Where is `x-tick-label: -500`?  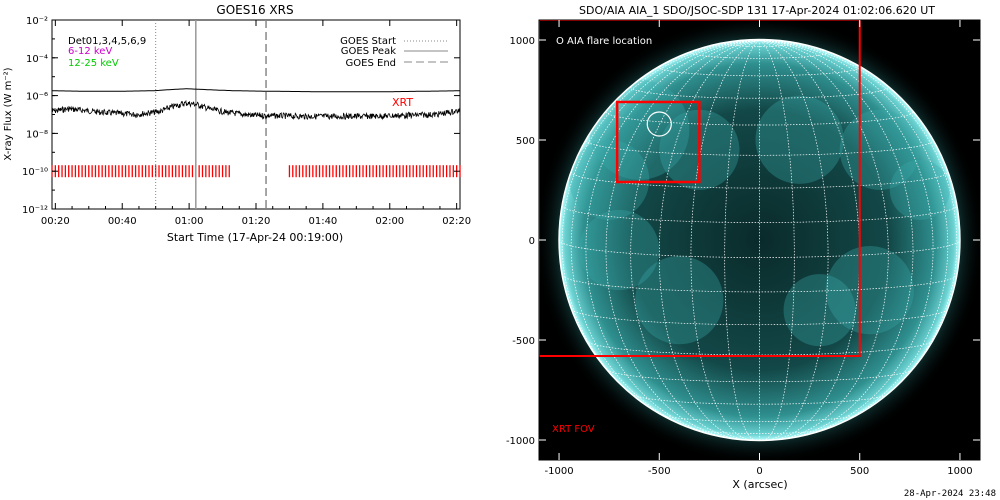 x-tick-label: -500 is located at coordinates (659, 471).